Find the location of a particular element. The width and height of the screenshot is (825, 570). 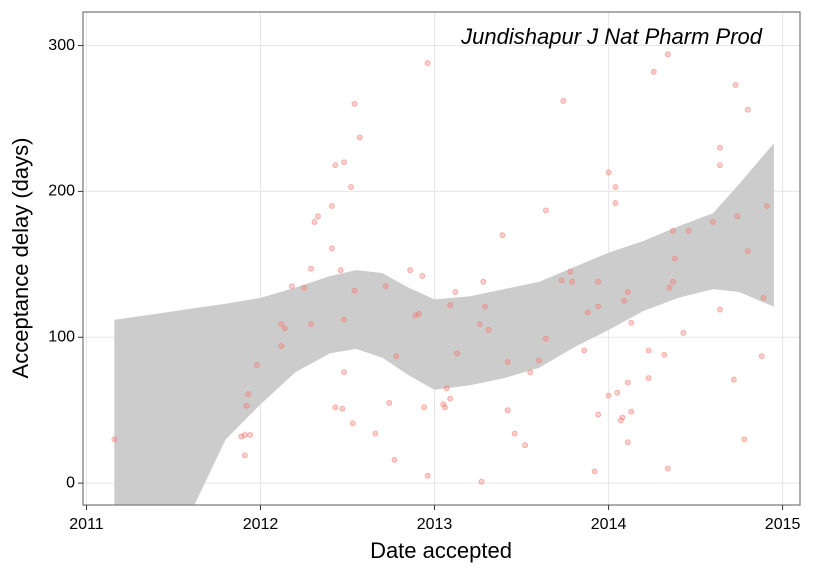

x-tick-label: 2015 is located at coordinates (783, 524).